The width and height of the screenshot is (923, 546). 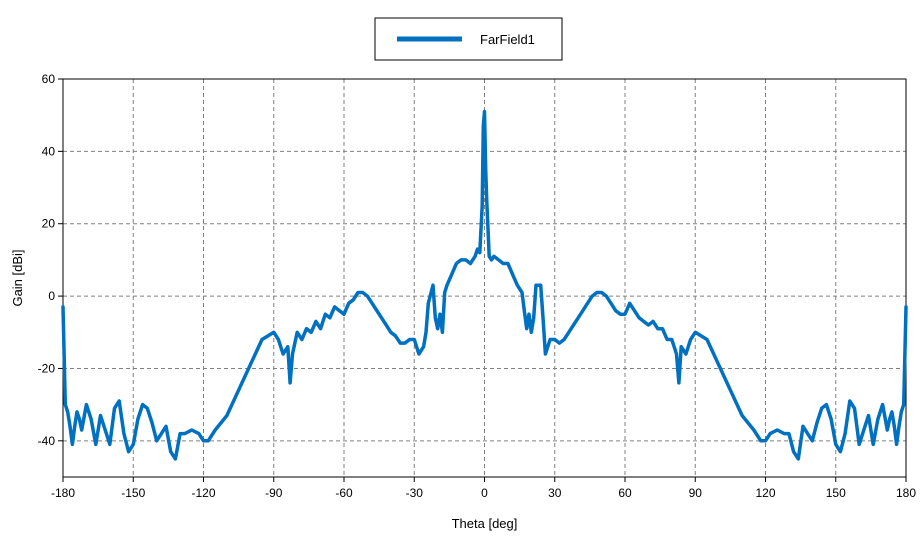 What do you see at coordinates (555, 493) in the screenshot?
I see `x-tick-label: 30` at bounding box center [555, 493].